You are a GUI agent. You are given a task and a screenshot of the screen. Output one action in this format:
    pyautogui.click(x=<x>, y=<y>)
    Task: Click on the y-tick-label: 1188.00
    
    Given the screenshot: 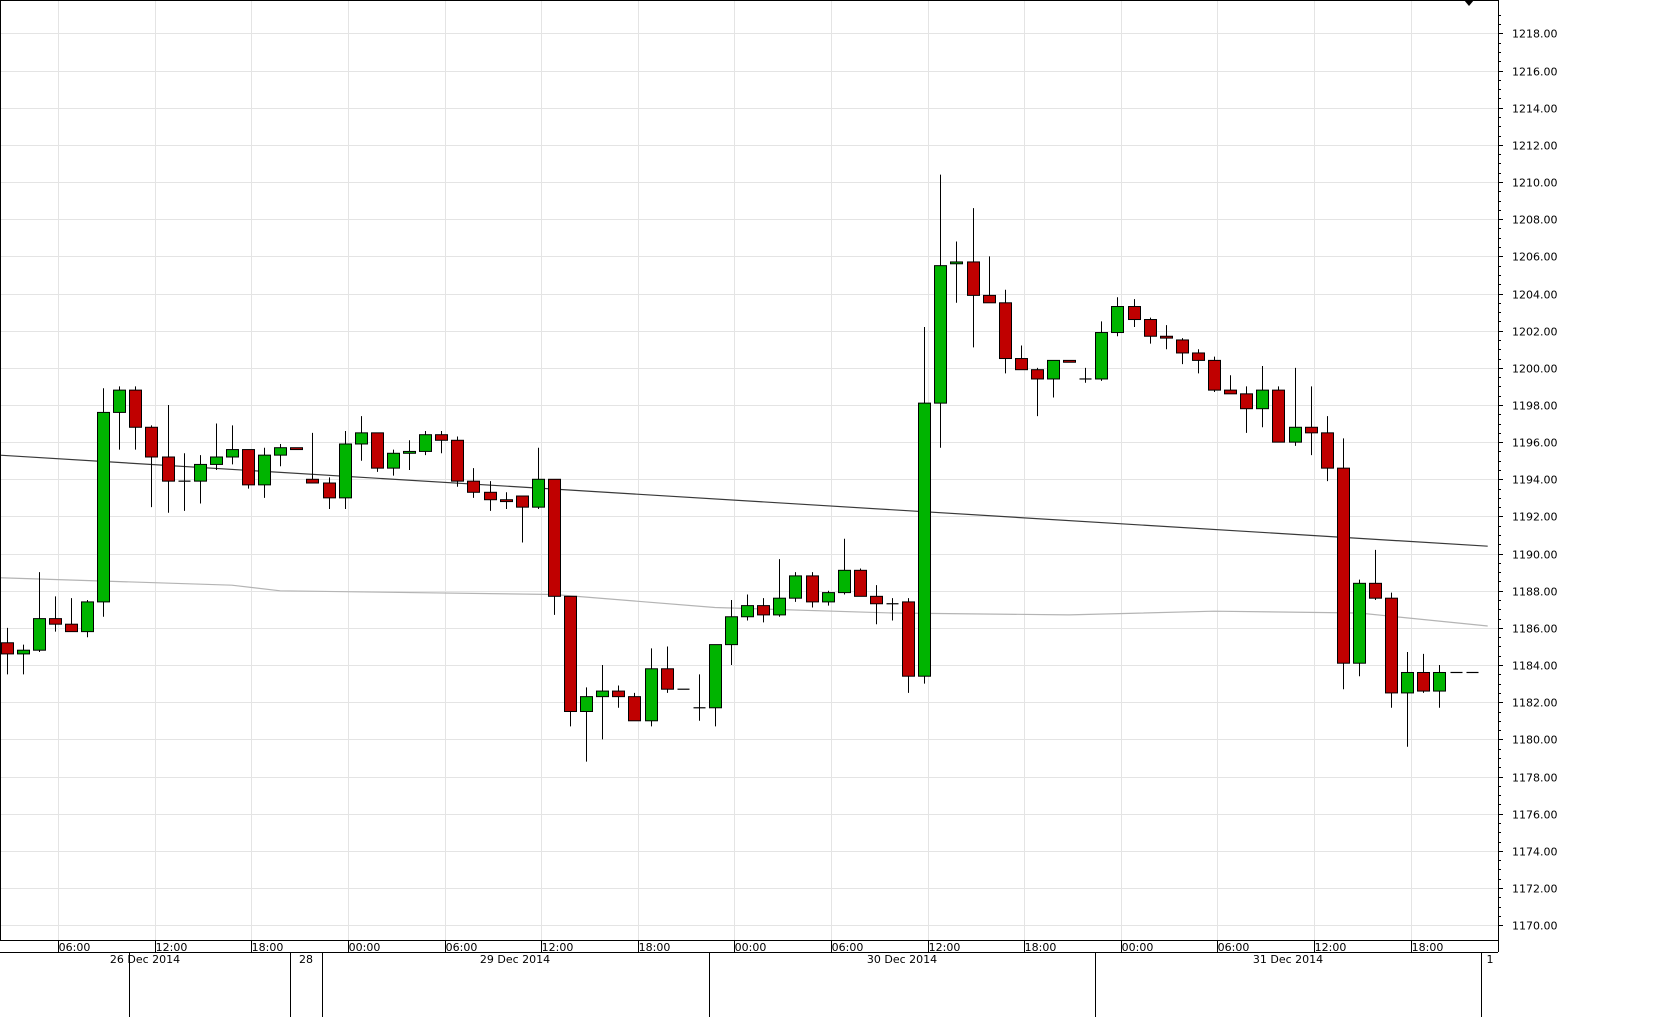 What is the action you would take?
    pyautogui.click(x=1535, y=592)
    